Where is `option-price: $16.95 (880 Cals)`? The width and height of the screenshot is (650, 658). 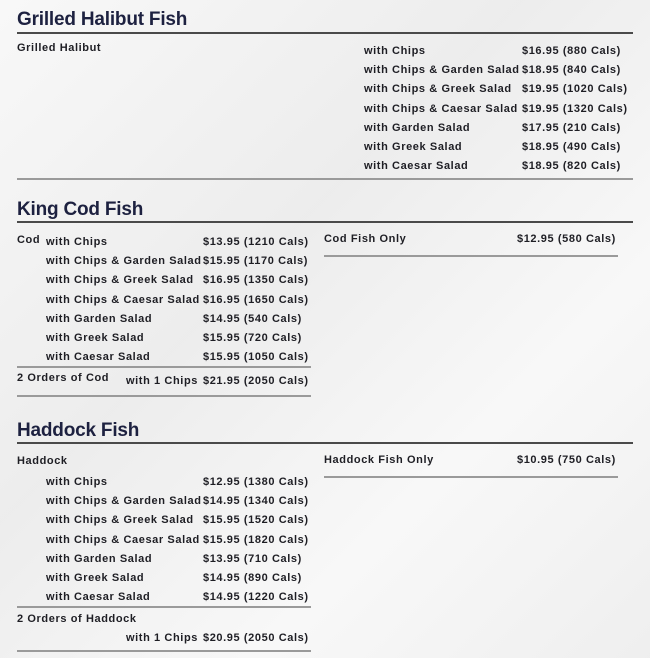
option-price: $16.95 (880 Cals) is located at coordinates (571, 51).